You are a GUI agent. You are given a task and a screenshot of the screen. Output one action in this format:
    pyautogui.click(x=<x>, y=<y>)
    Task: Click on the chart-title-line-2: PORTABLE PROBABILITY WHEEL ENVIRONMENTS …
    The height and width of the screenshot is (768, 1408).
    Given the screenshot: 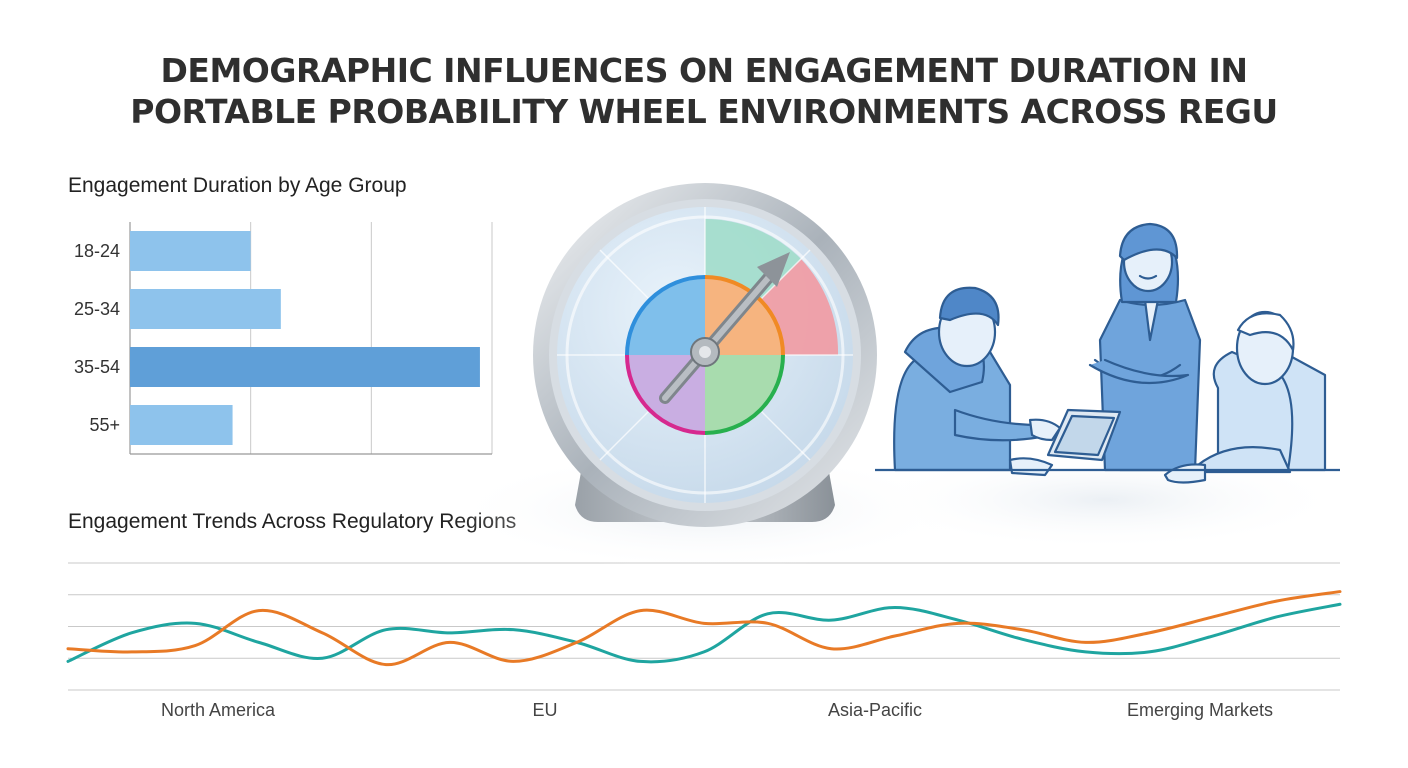 What is the action you would take?
    pyautogui.click(x=704, y=111)
    